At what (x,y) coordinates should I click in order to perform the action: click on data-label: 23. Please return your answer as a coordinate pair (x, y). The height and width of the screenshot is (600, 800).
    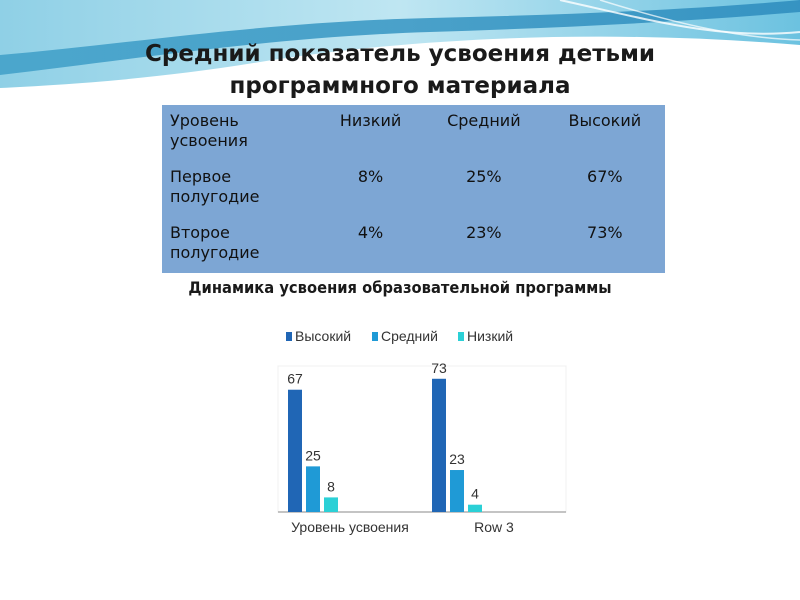
    Looking at the image, I should click on (457, 459).